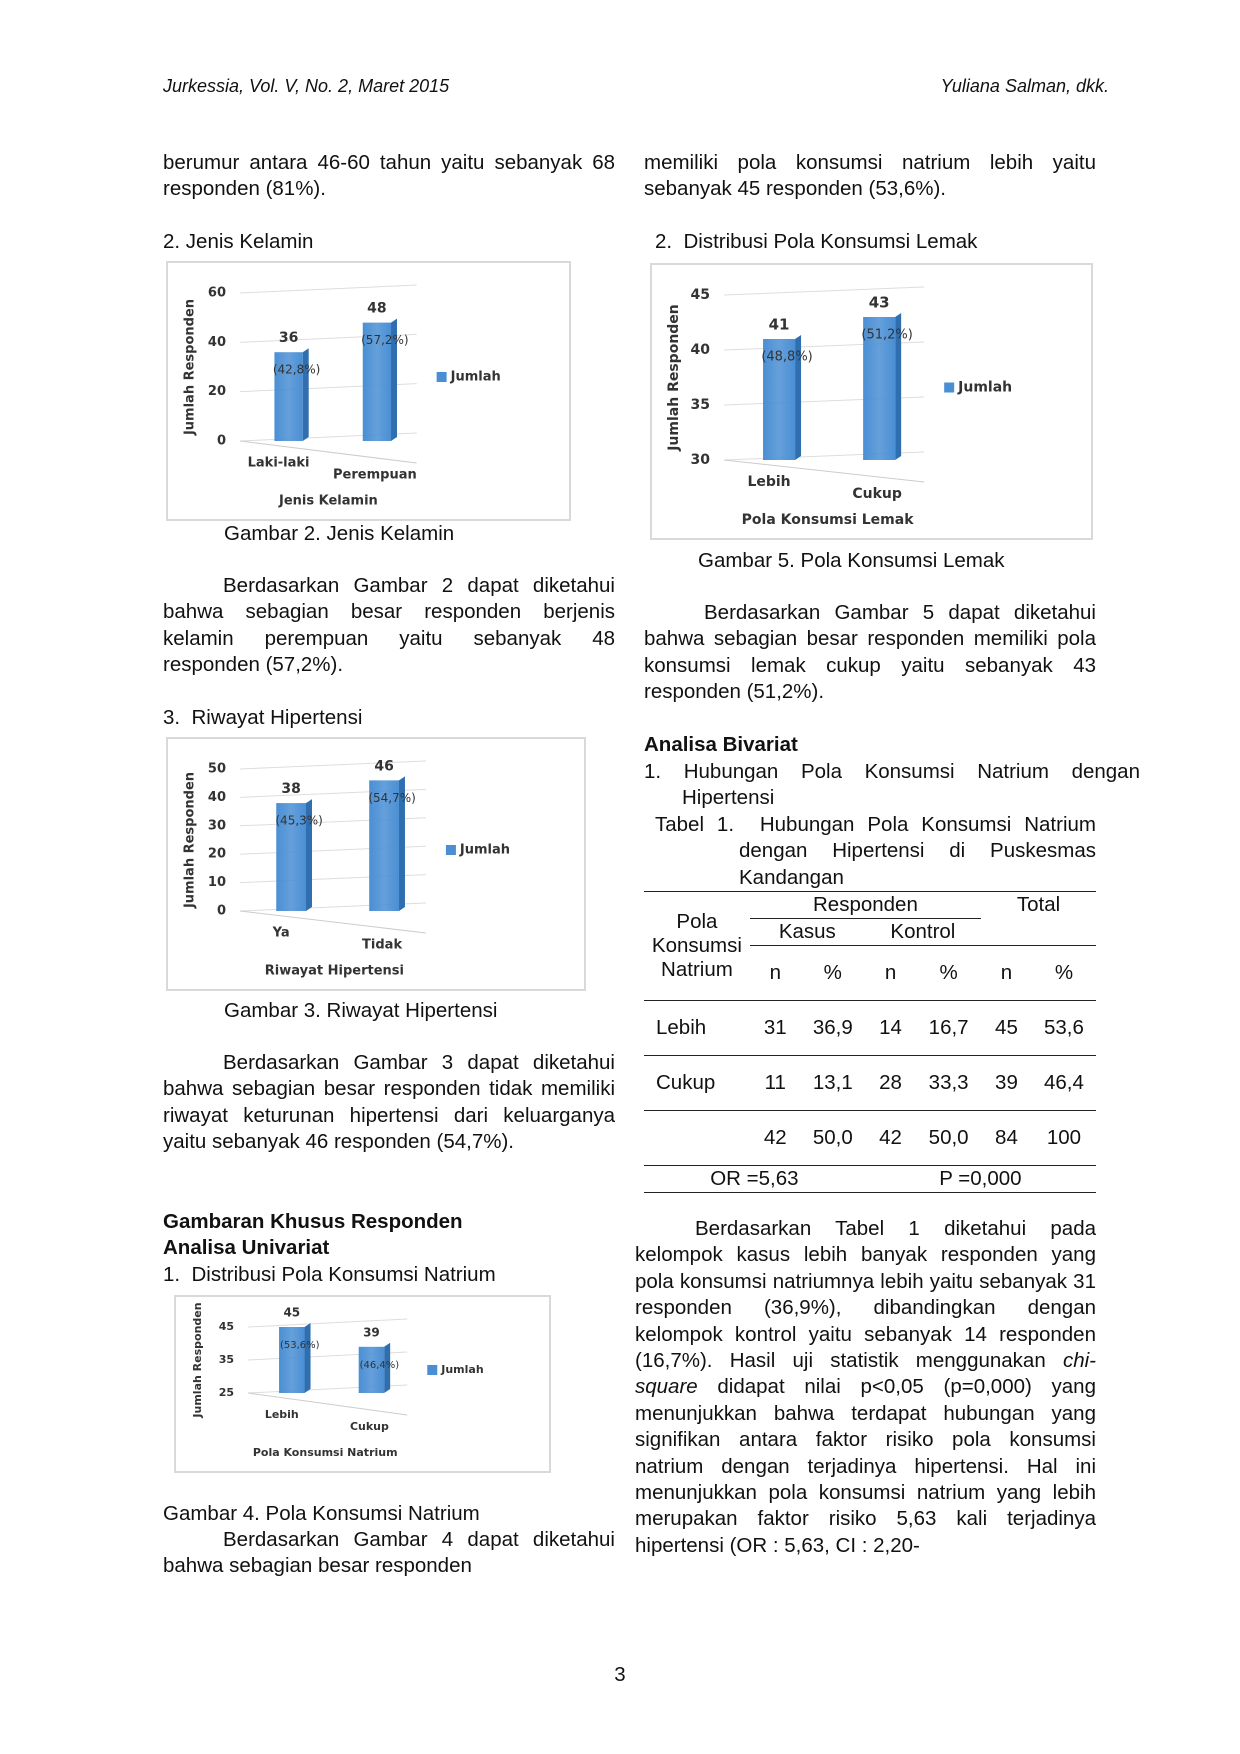  Describe the element at coordinates (1006, 1082) in the screenshot. I see `table-cell: 39` at that location.